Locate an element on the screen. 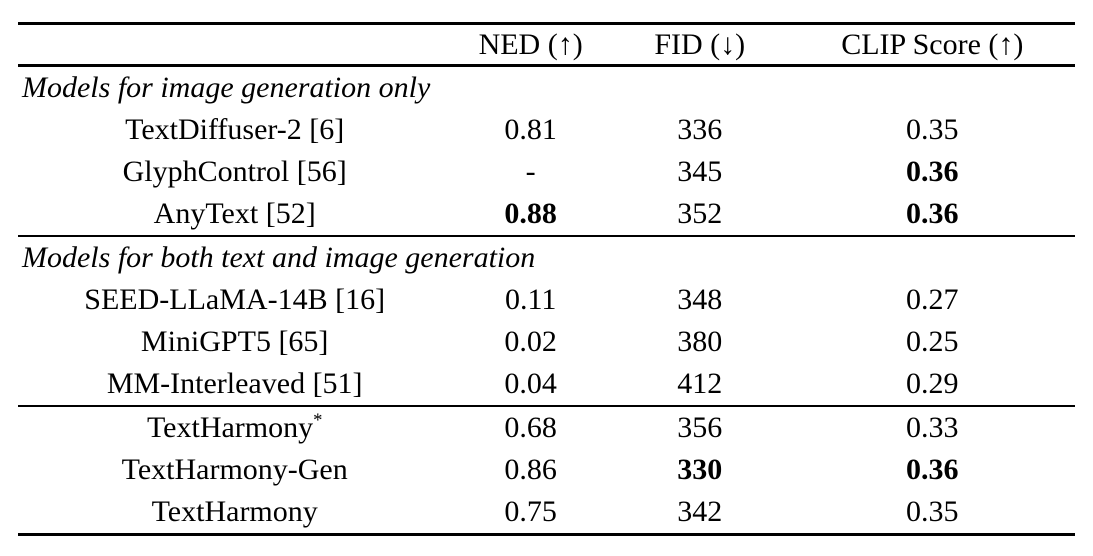  header-row: NED (↑) FID (↓) CLIP Score (↑) is located at coordinates (546, 45).